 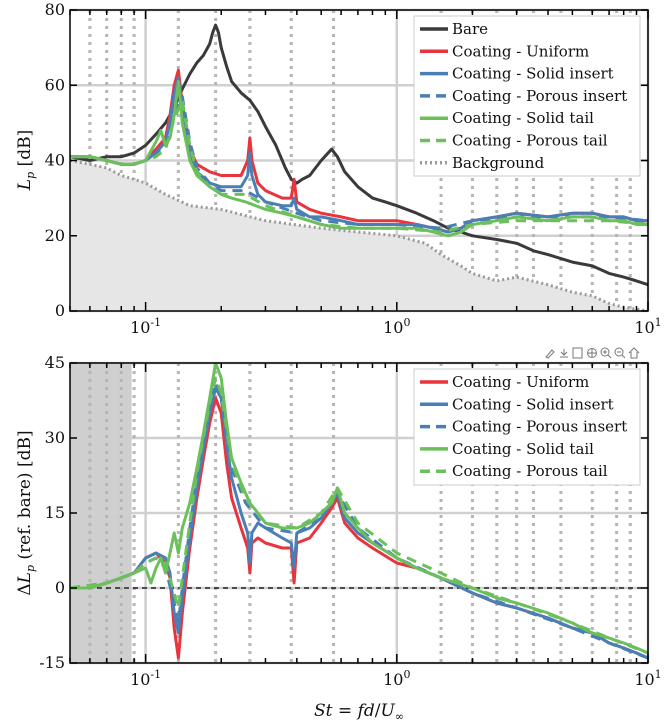 I want to click on bottom-x-axis-label: St = fd/U∞, so click(x=359, y=712).